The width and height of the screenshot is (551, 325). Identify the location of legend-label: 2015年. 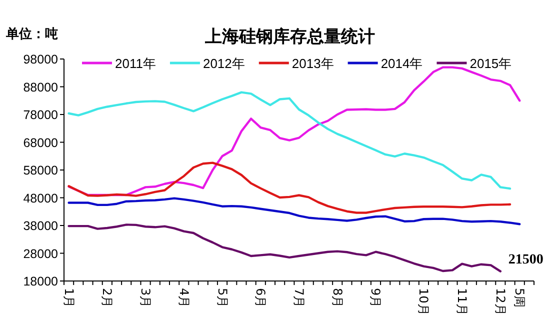
(491, 63).